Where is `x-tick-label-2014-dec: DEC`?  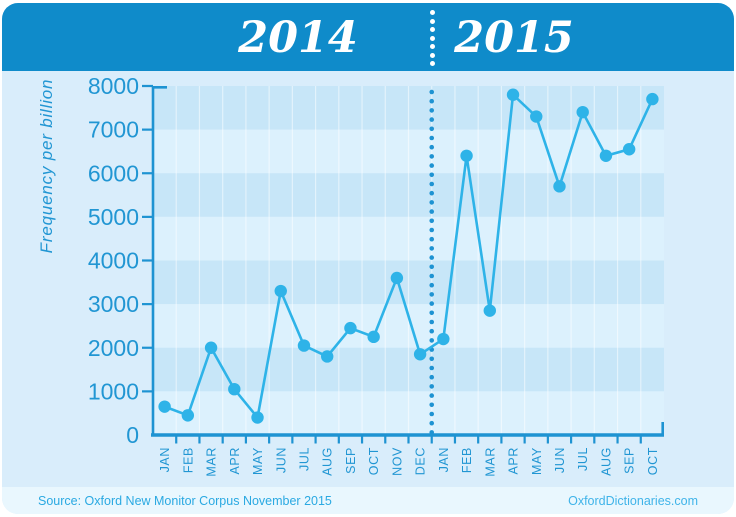
x-tick-label-2014-dec: DEC is located at coordinates (421, 461).